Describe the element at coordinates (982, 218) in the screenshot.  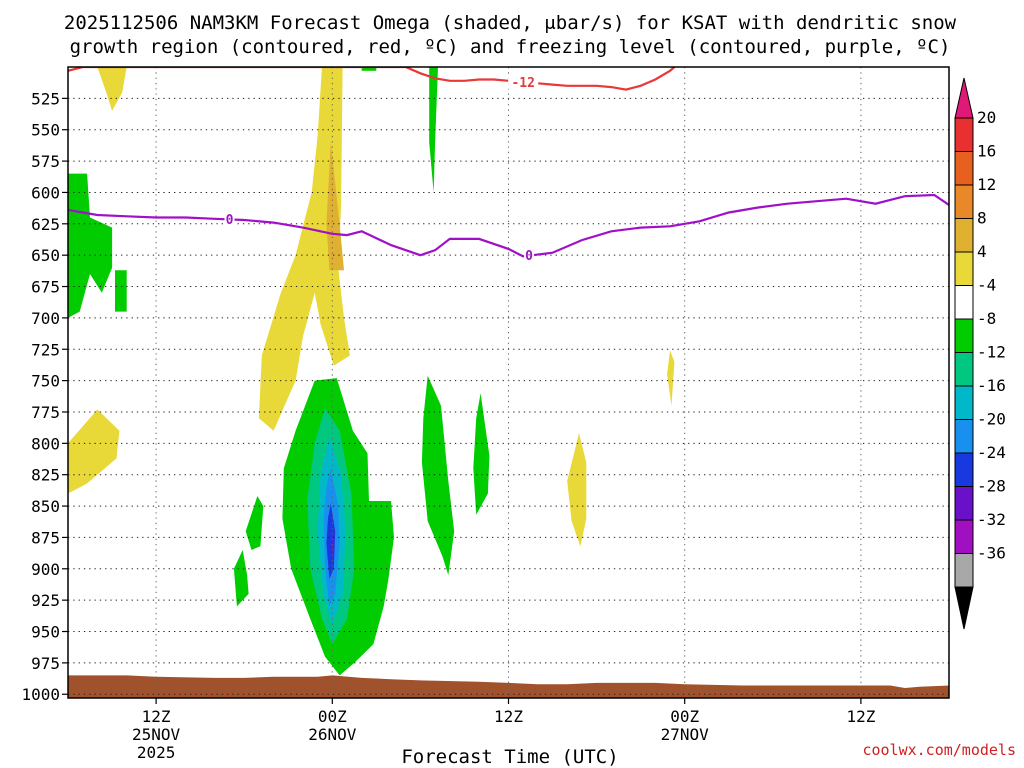
I see `colorbar-label-3: 8` at that location.